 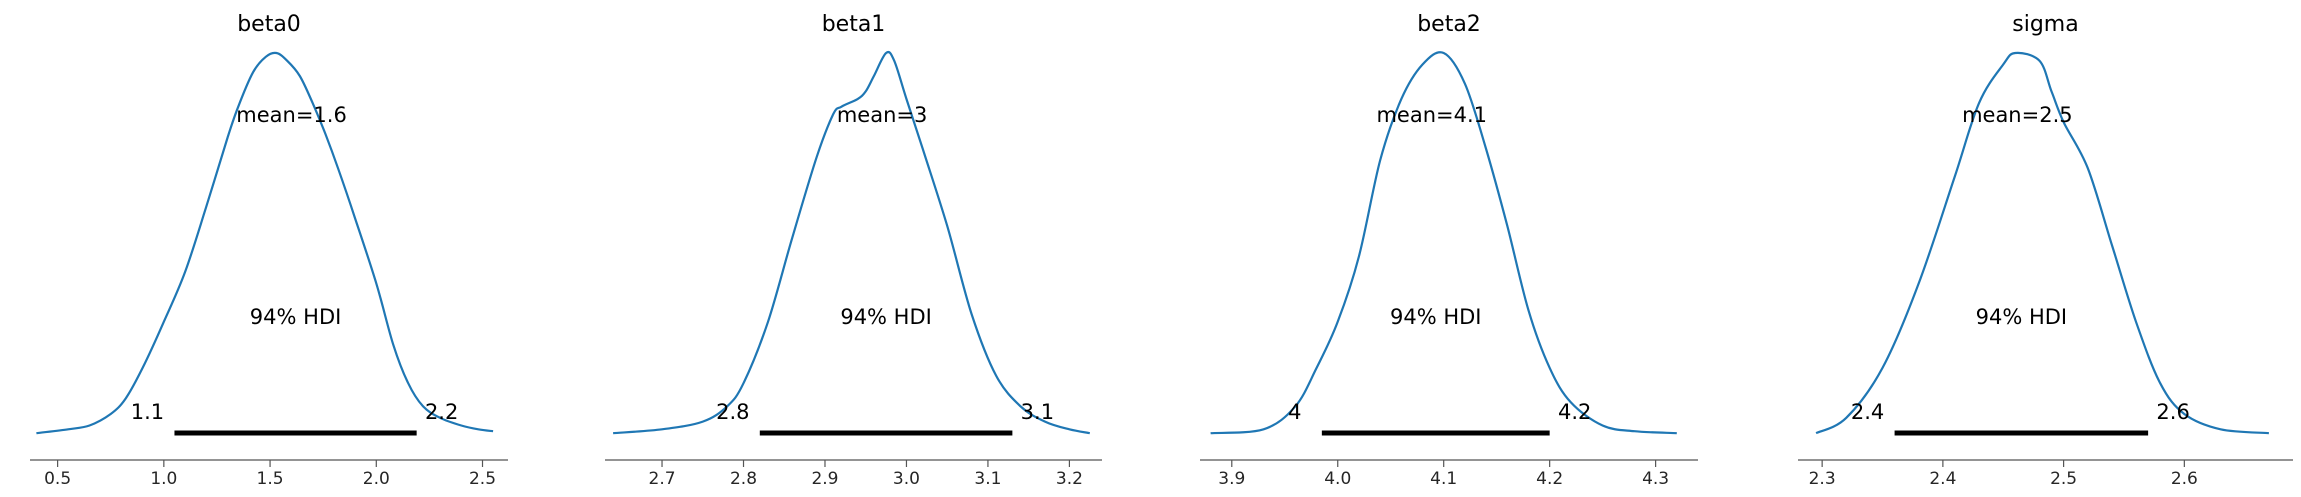 I want to click on x-tick-label: 3.0, so click(x=906, y=479).